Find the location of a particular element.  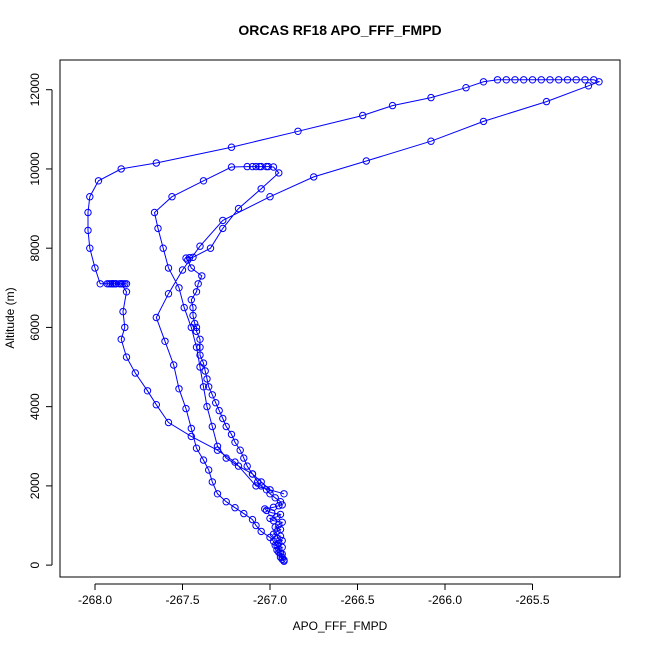

y-tick-label: 6000 is located at coordinates (35, 327).